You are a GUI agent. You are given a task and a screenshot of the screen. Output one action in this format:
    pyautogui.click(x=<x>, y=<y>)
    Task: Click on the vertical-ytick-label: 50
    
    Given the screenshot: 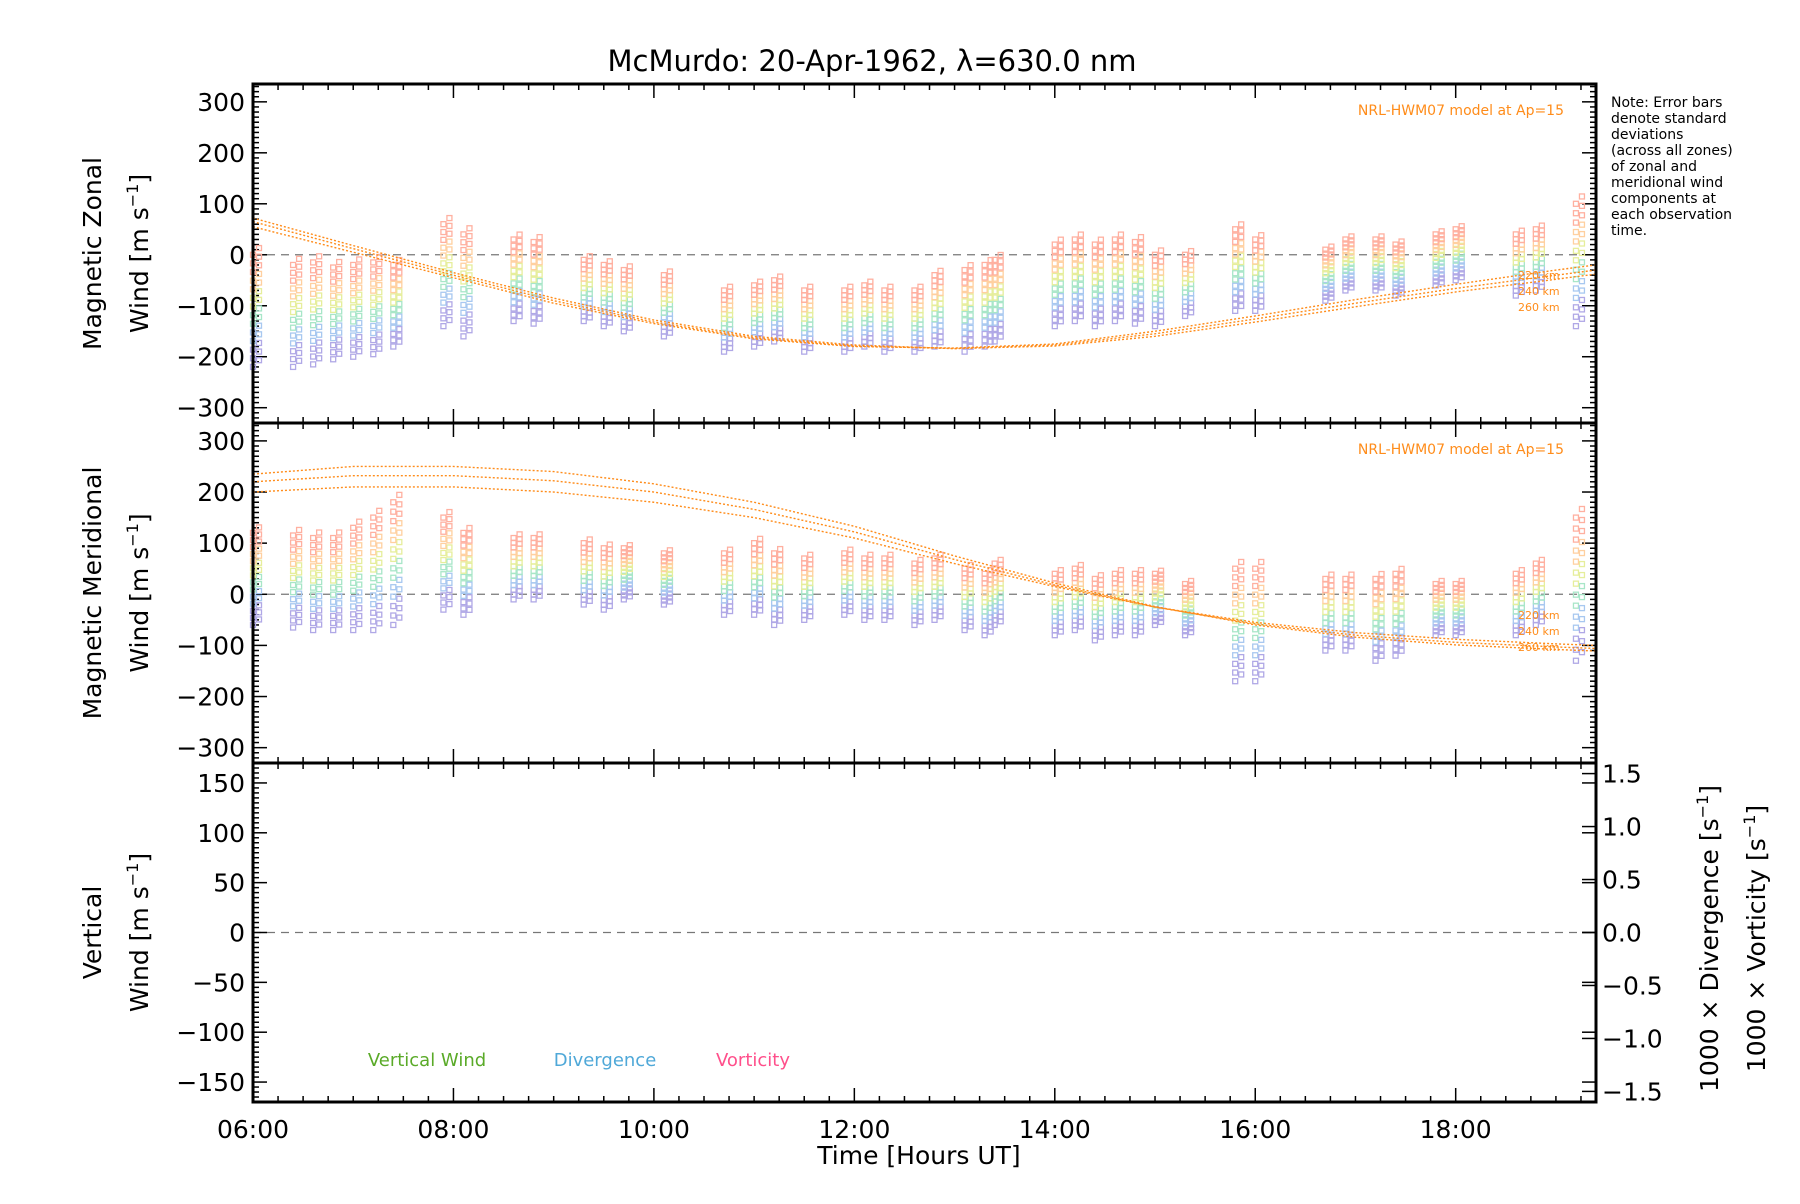 What is the action you would take?
    pyautogui.click(x=229, y=883)
    